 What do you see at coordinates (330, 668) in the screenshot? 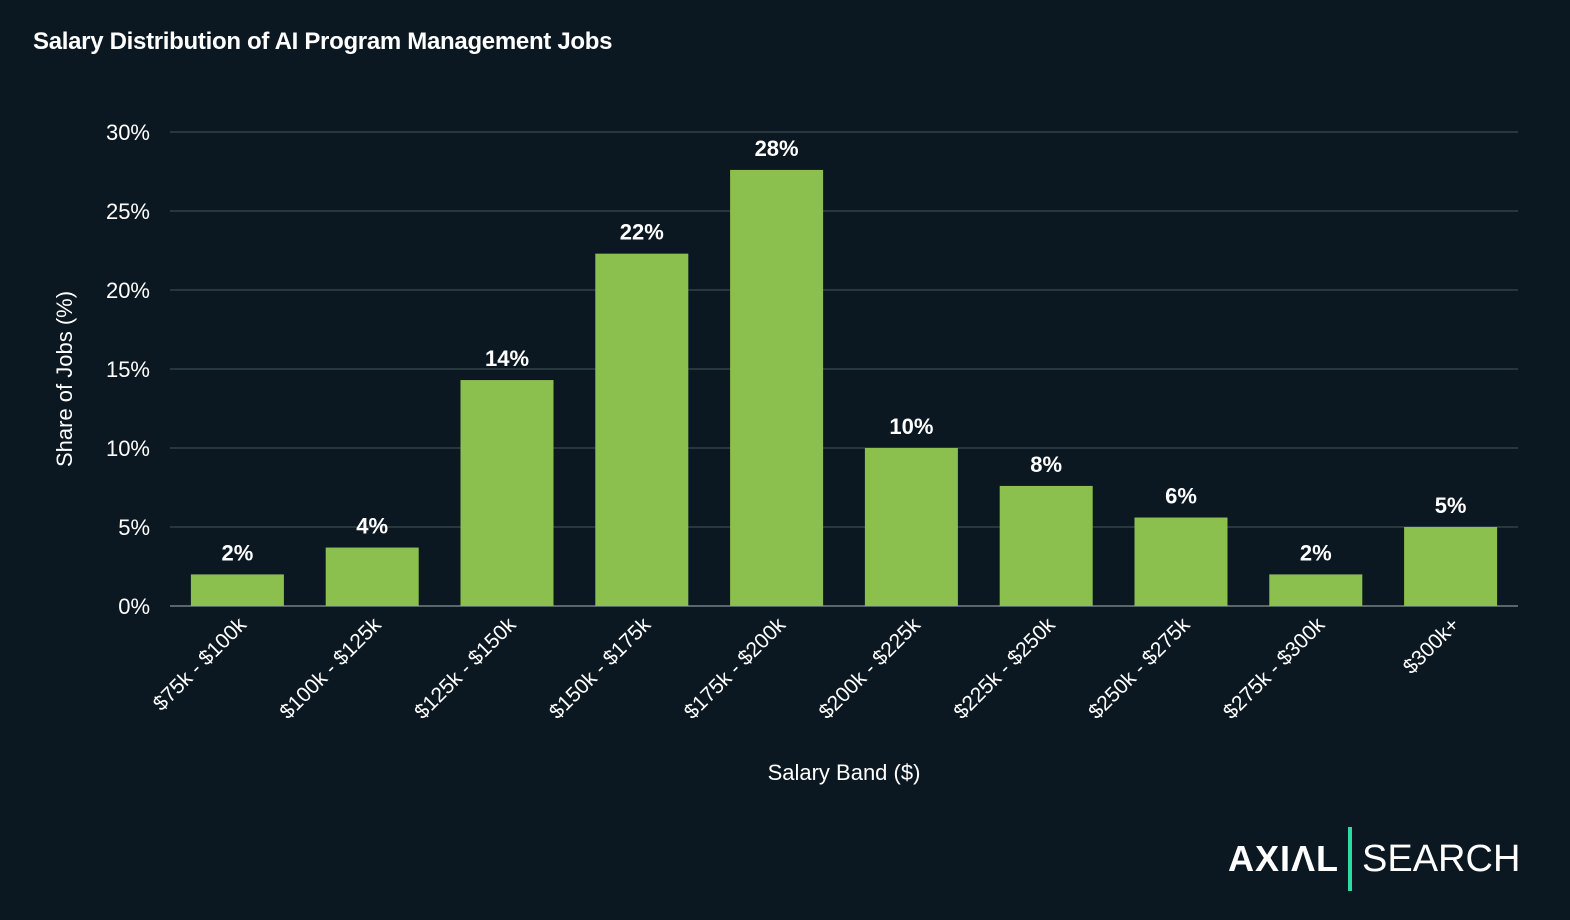
I see `x-tick-label: $100k - $125k` at bounding box center [330, 668].